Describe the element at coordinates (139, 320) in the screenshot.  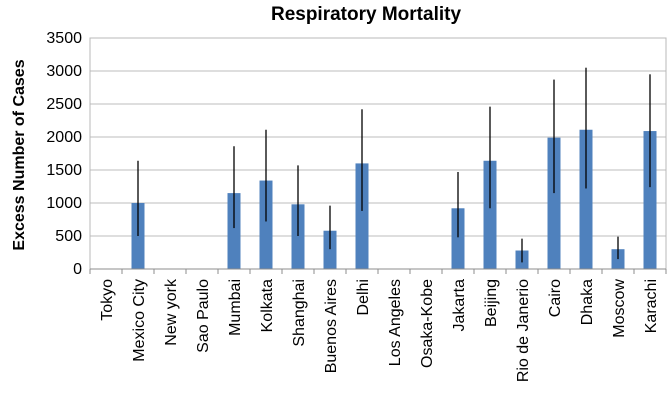
I see `x-tick-label: Mexico City` at that location.